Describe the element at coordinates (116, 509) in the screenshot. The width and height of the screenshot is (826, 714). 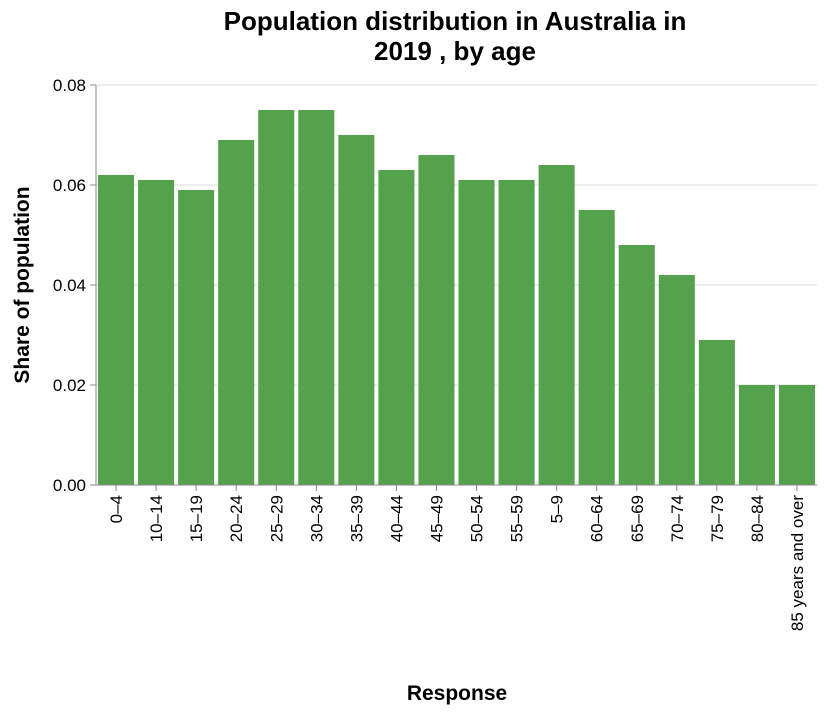
I see `x-tick-label: 0–4` at that location.